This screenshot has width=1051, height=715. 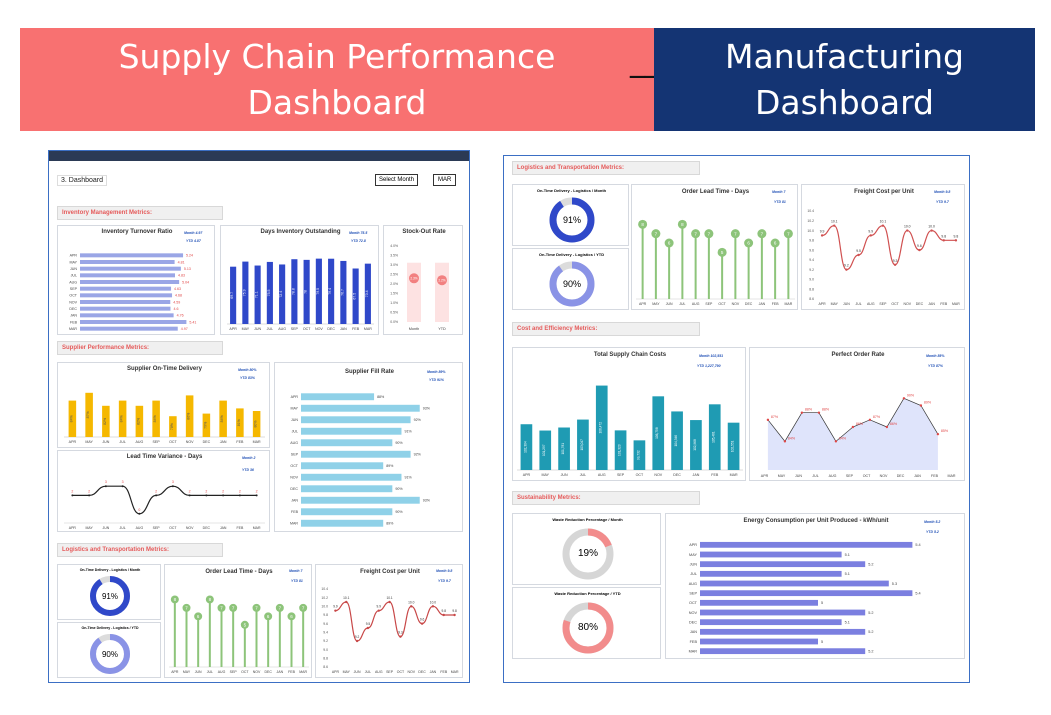 What do you see at coordinates (187, 269) in the screenshot?
I see `data-label: 5.13` at bounding box center [187, 269].